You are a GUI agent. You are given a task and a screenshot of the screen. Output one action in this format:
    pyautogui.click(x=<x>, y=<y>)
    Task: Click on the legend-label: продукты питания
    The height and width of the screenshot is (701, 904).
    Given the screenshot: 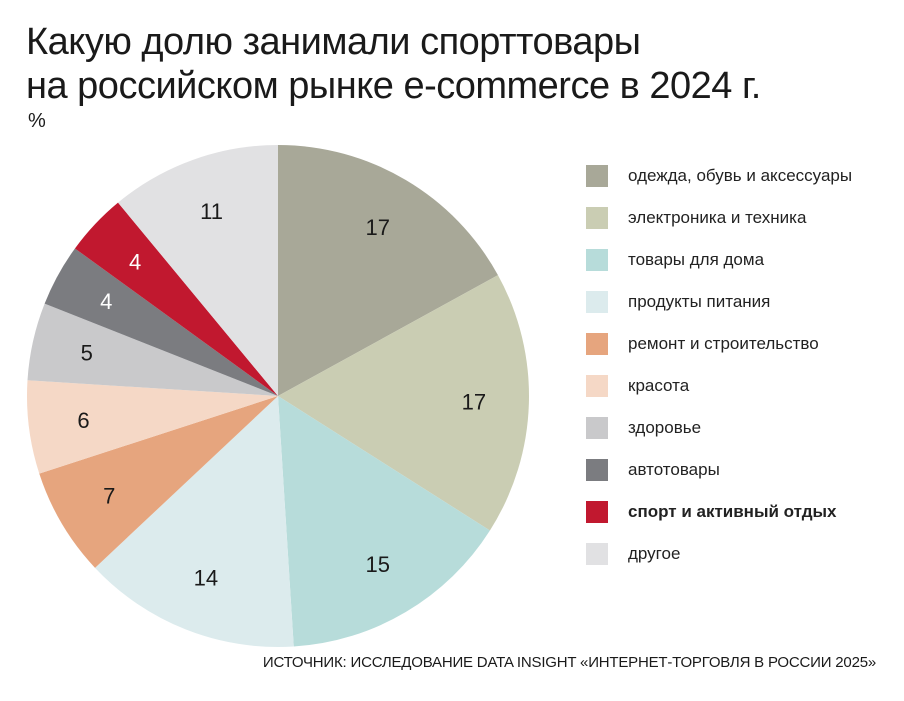 What is the action you would take?
    pyautogui.click(x=699, y=301)
    